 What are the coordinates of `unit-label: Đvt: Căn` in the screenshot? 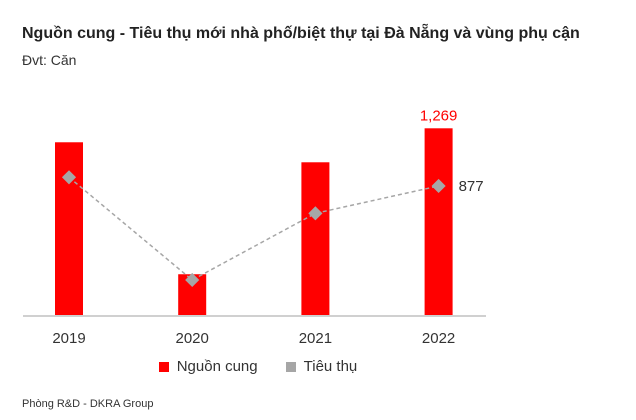 It's located at (49, 60).